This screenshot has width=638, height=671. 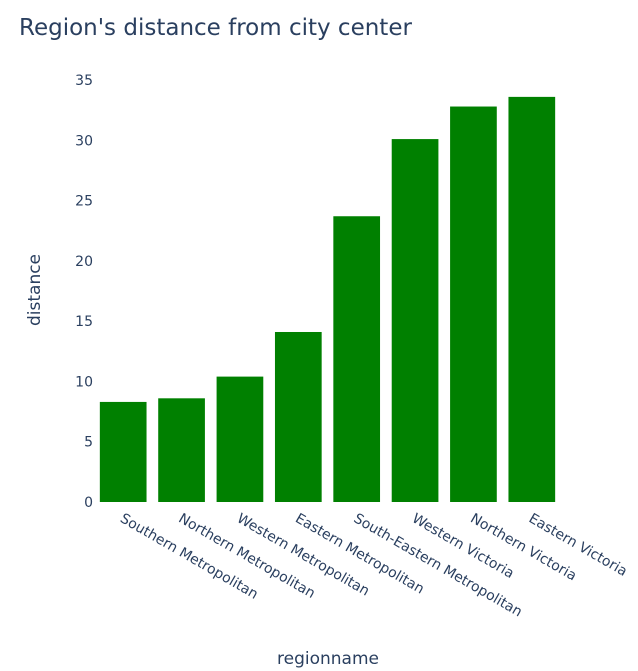 What do you see at coordinates (84, 292) in the screenshot?
I see `y-axis-ticks: 0 5 10 15 20 25 30 35` at bounding box center [84, 292].